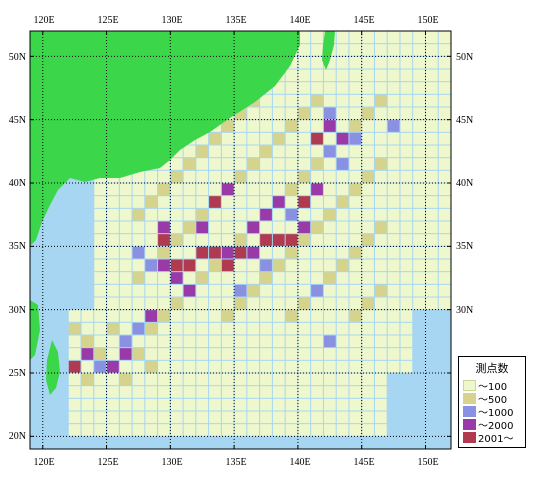  I want to click on lon-label-top: 140E, so click(299, 20).